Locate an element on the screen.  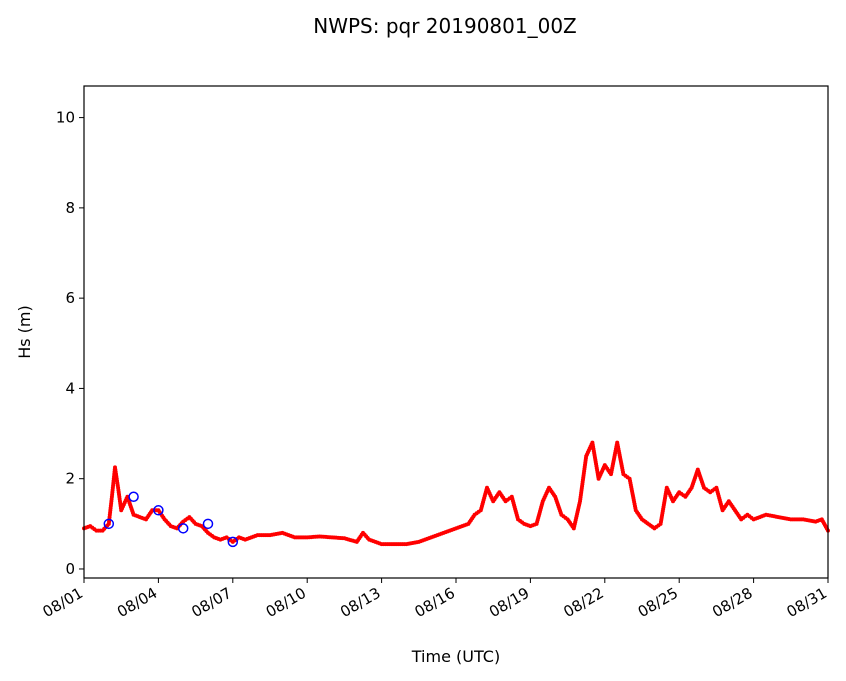
x-tick-label: 08/04 is located at coordinates (137, 602).